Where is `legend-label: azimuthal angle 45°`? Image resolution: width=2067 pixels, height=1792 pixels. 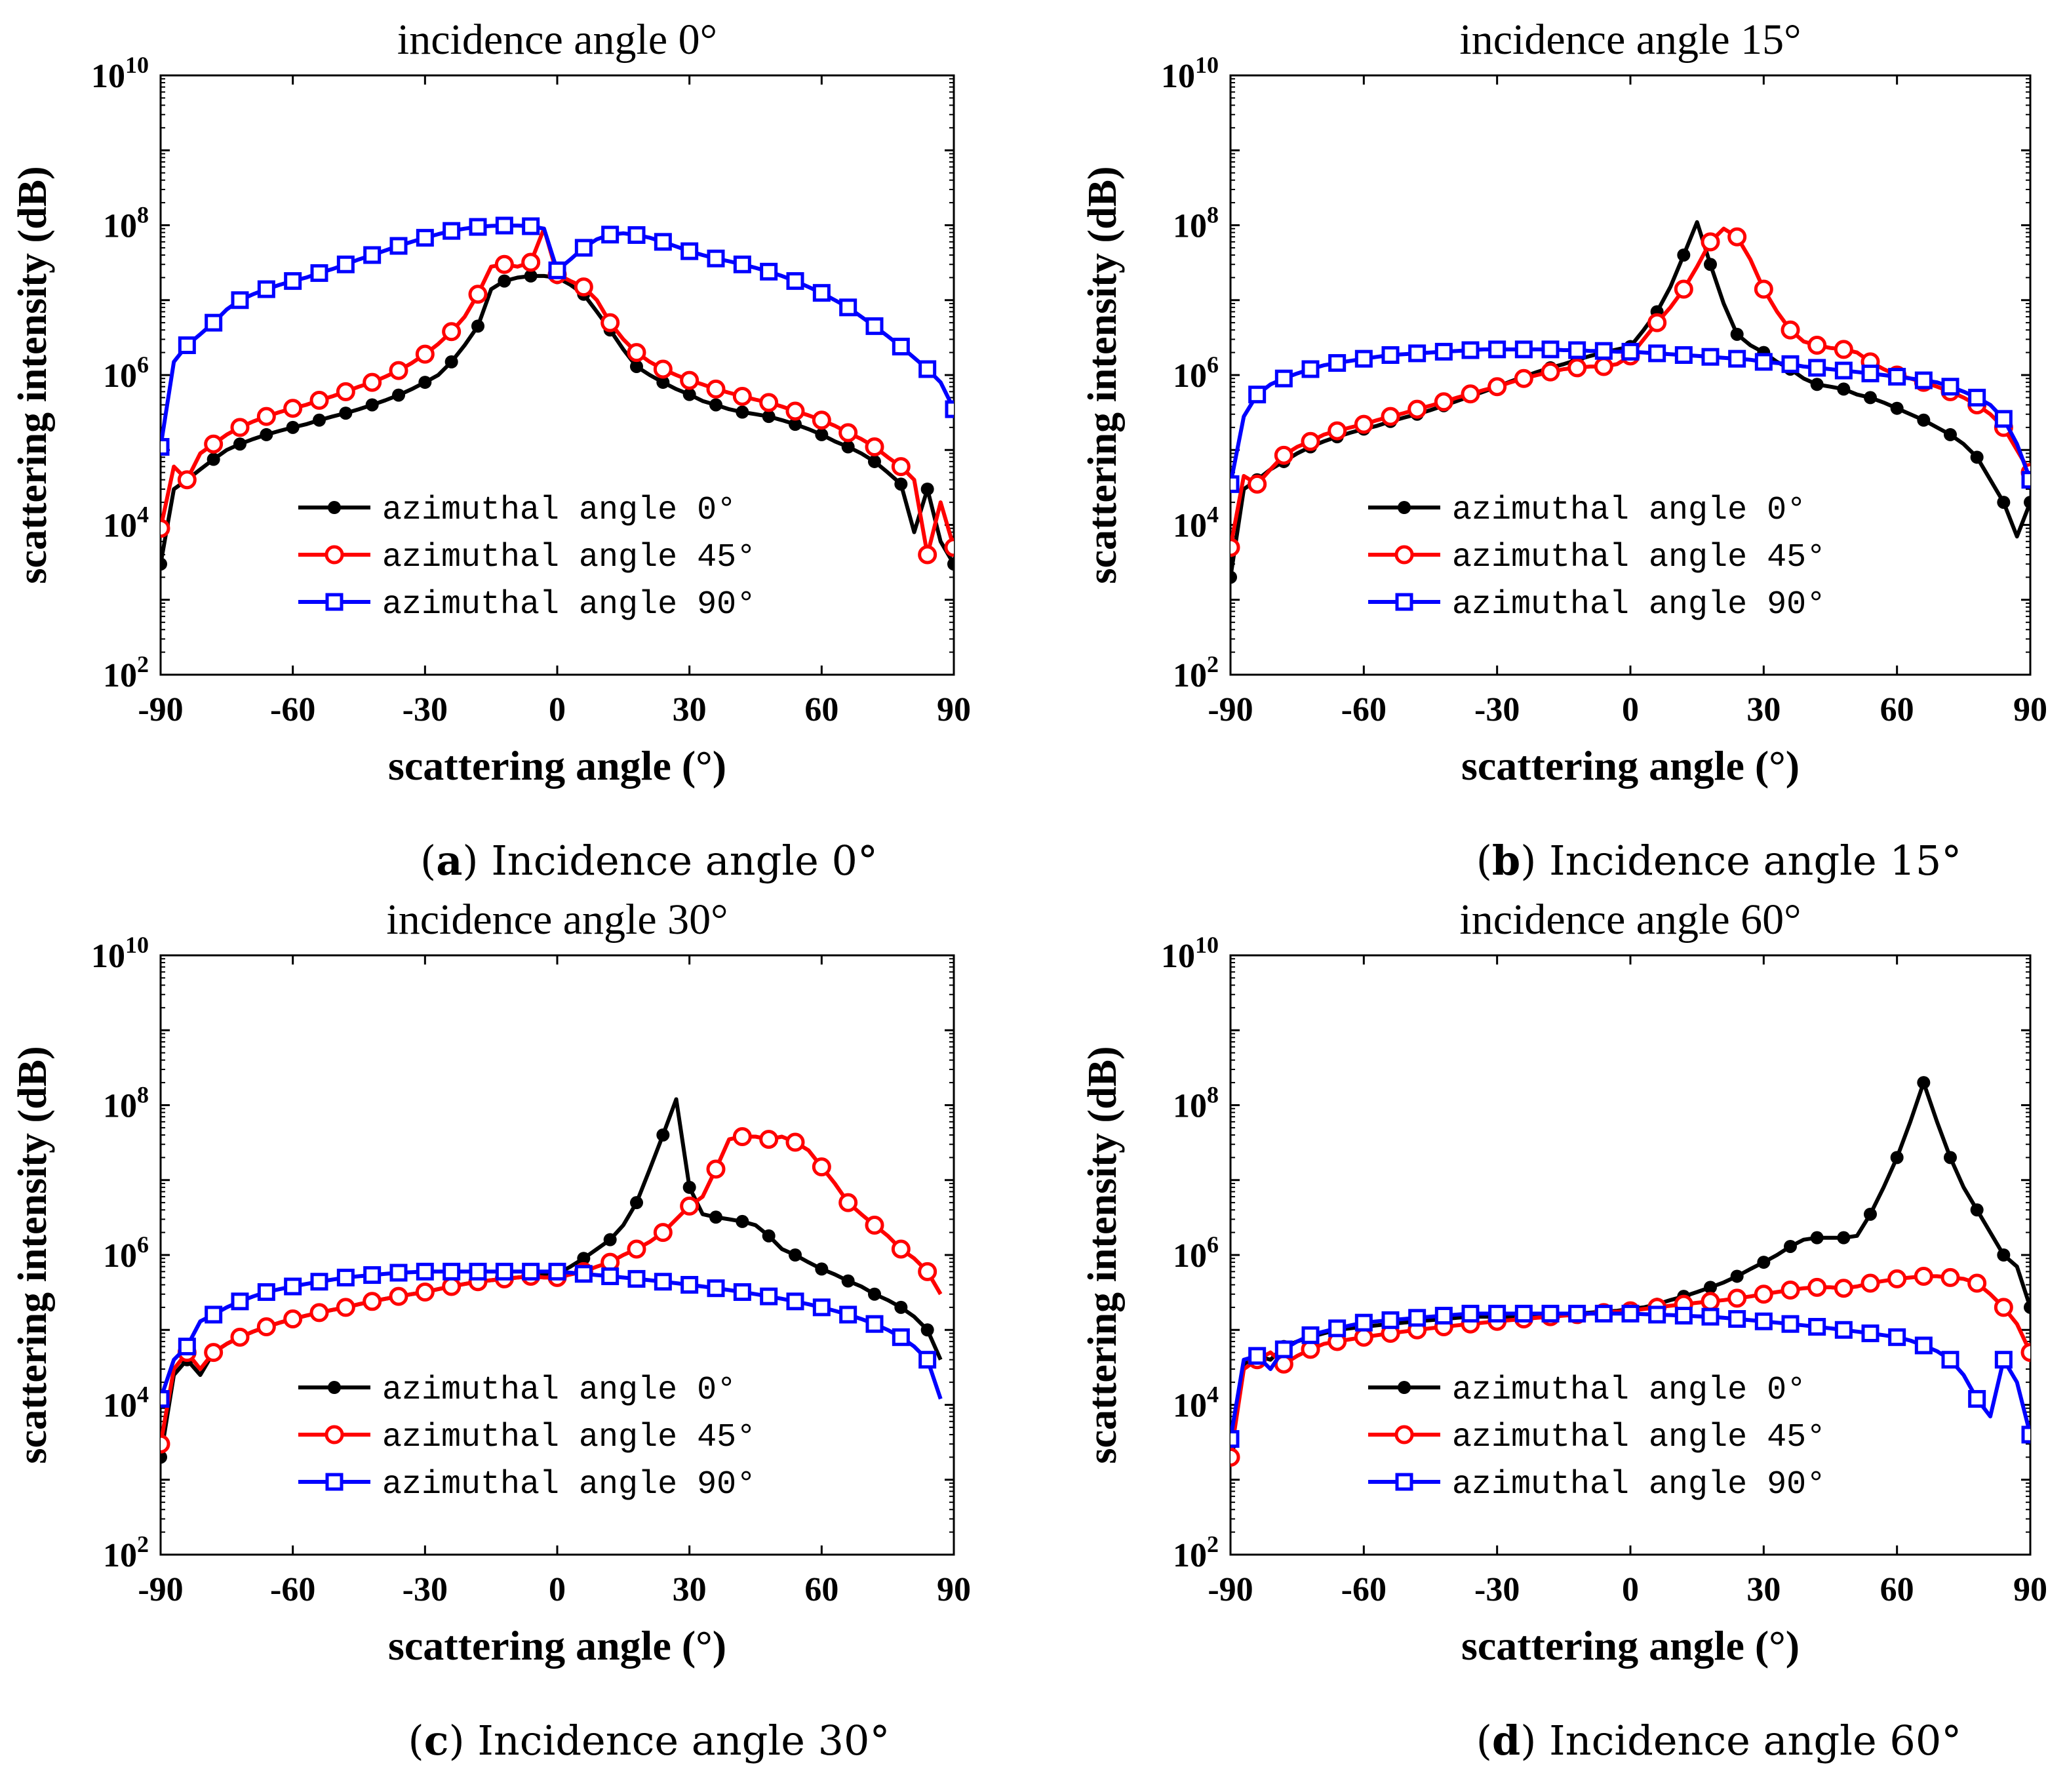
legend-label: azimuthal angle 45° is located at coordinates (1639, 558).